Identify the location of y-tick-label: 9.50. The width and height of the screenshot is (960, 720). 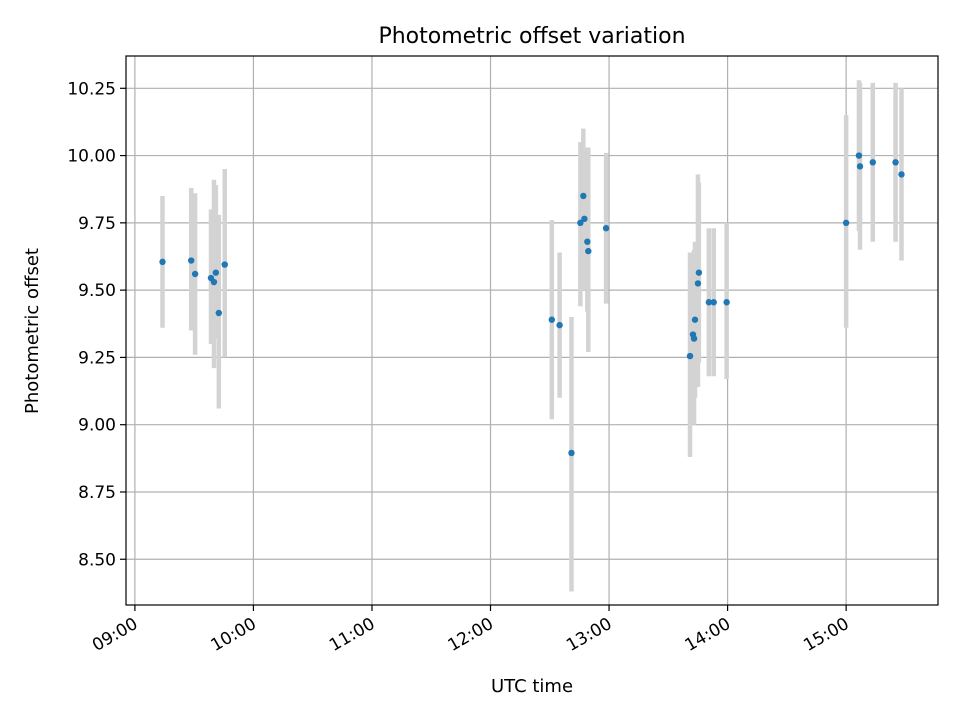
(97, 291).